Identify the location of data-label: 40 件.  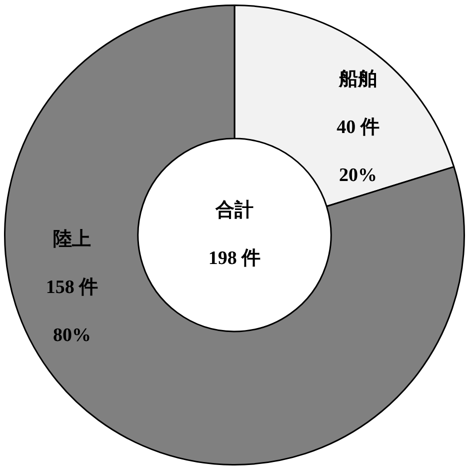
(358, 127).